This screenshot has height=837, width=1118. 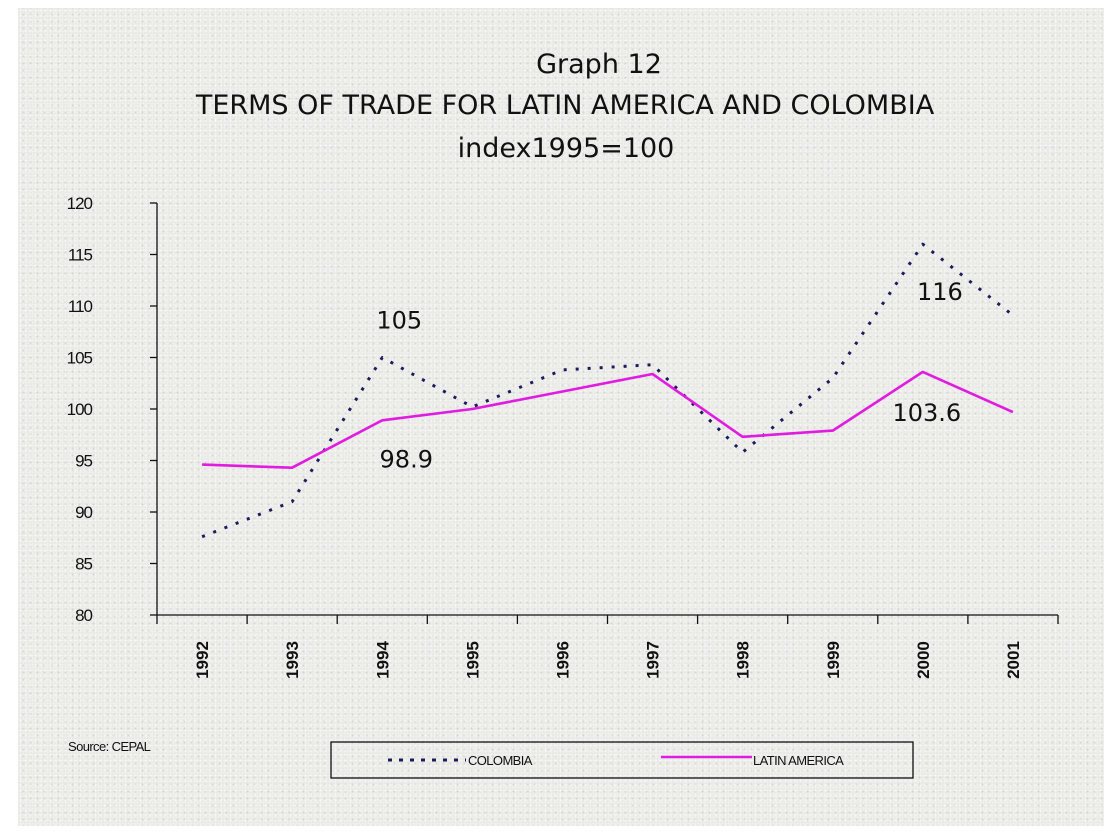 I want to click on x-tick-label-1992: 1992, so click(x=202, y=660).